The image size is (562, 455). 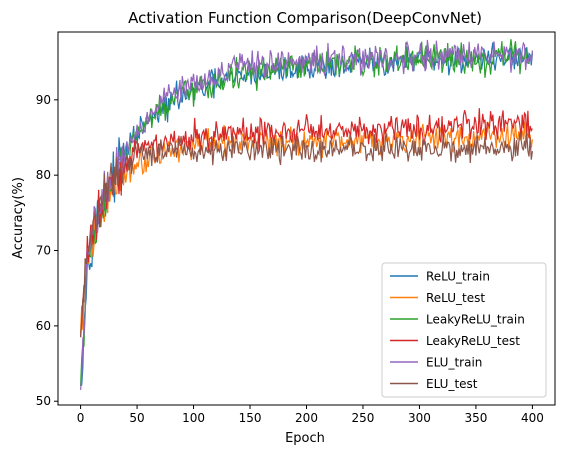 I want to click on y-tick-label: 50, so click(x=43, y=401).